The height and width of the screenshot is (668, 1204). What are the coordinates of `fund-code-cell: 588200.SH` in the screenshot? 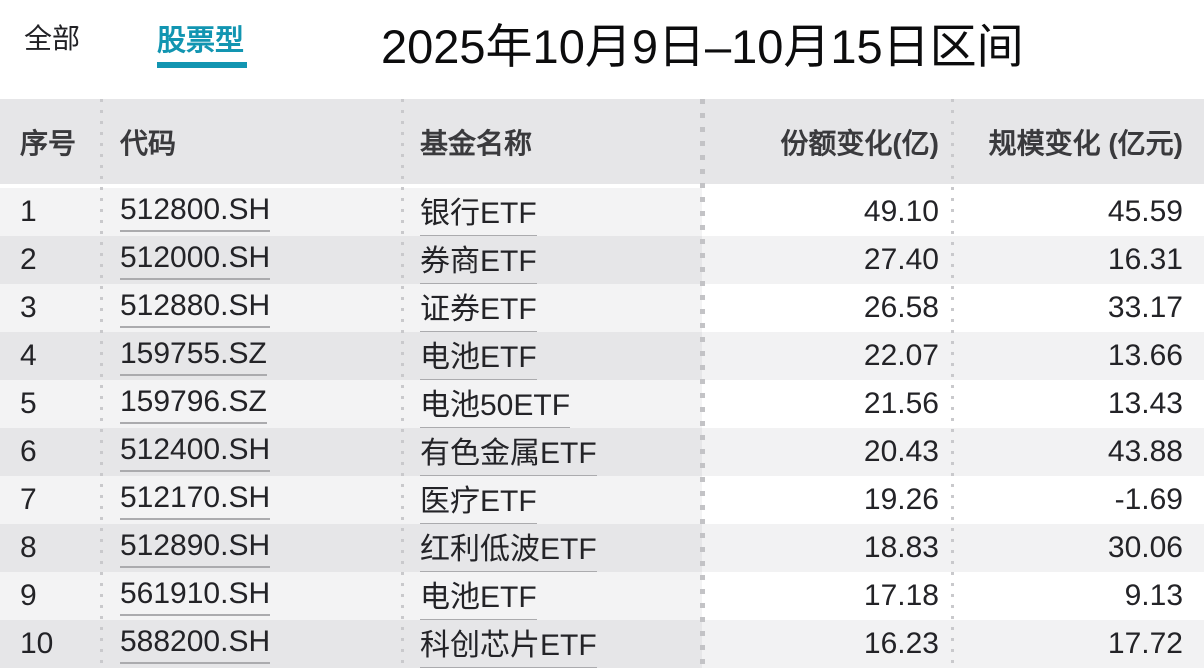 It's located at (252, 644).